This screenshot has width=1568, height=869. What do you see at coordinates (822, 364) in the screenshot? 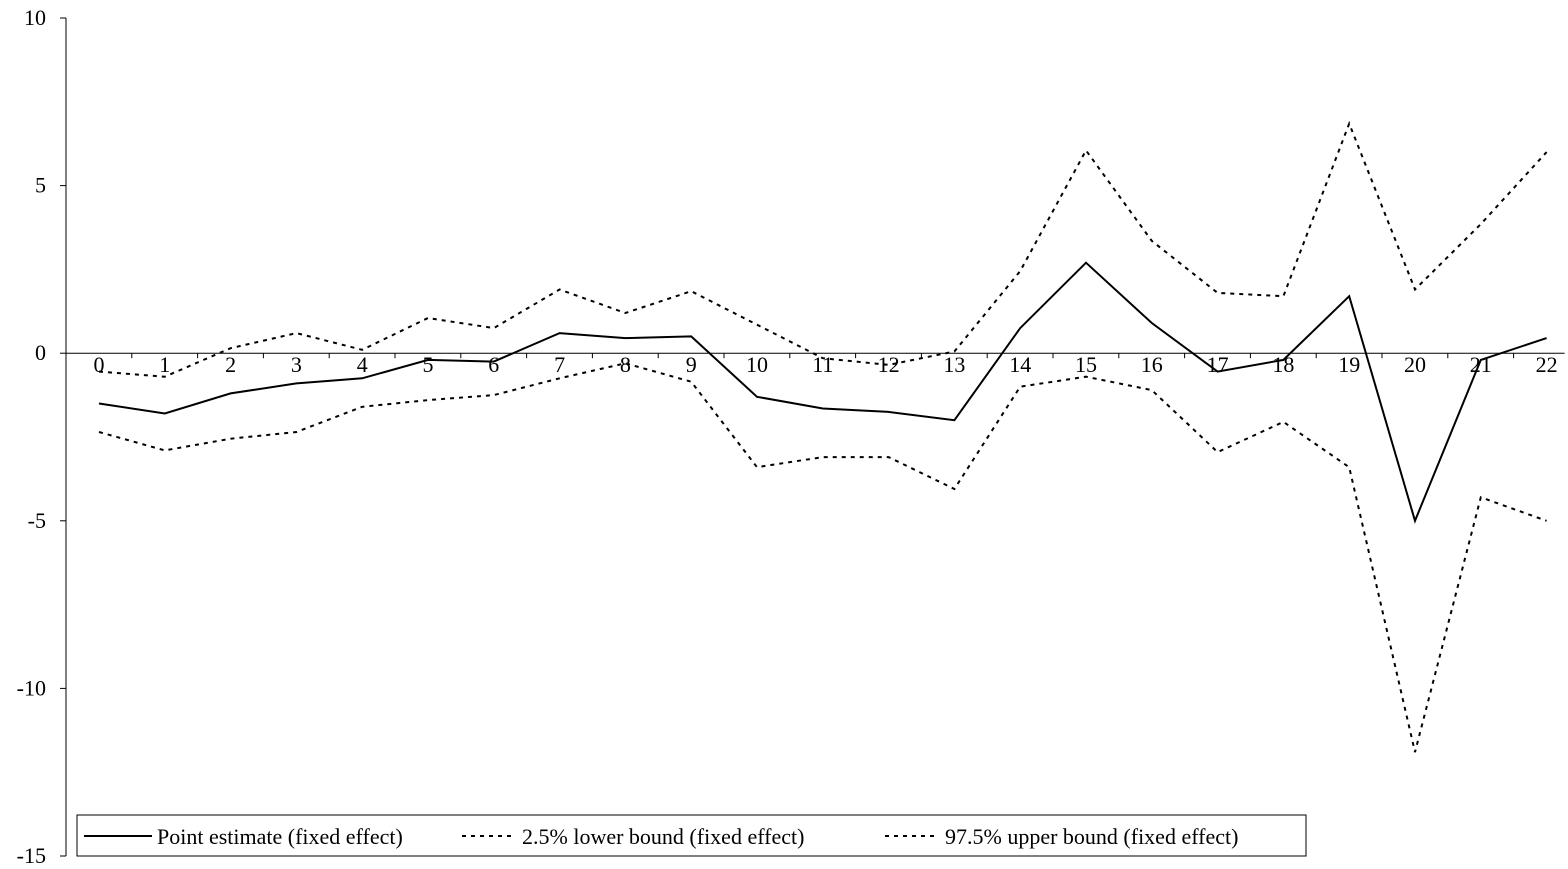
I see `x-tick-label: 11` at bounding box center [822, 364].